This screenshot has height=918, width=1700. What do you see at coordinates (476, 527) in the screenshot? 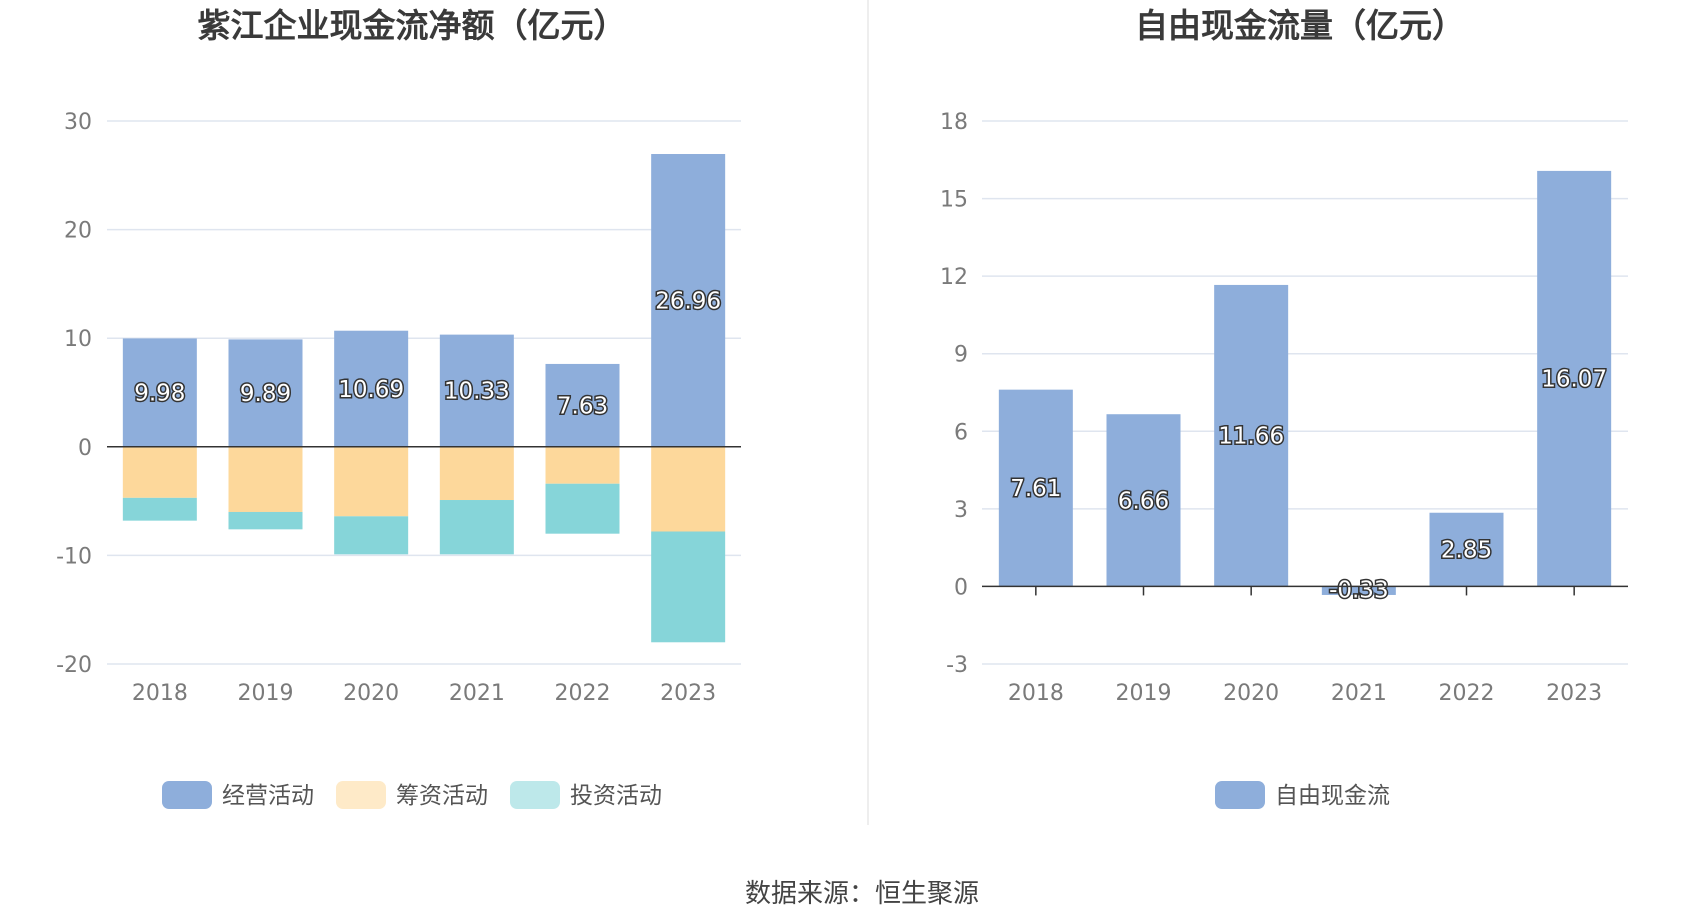
I see `bar-投资活动-2021` at bounding box center [476, 527].